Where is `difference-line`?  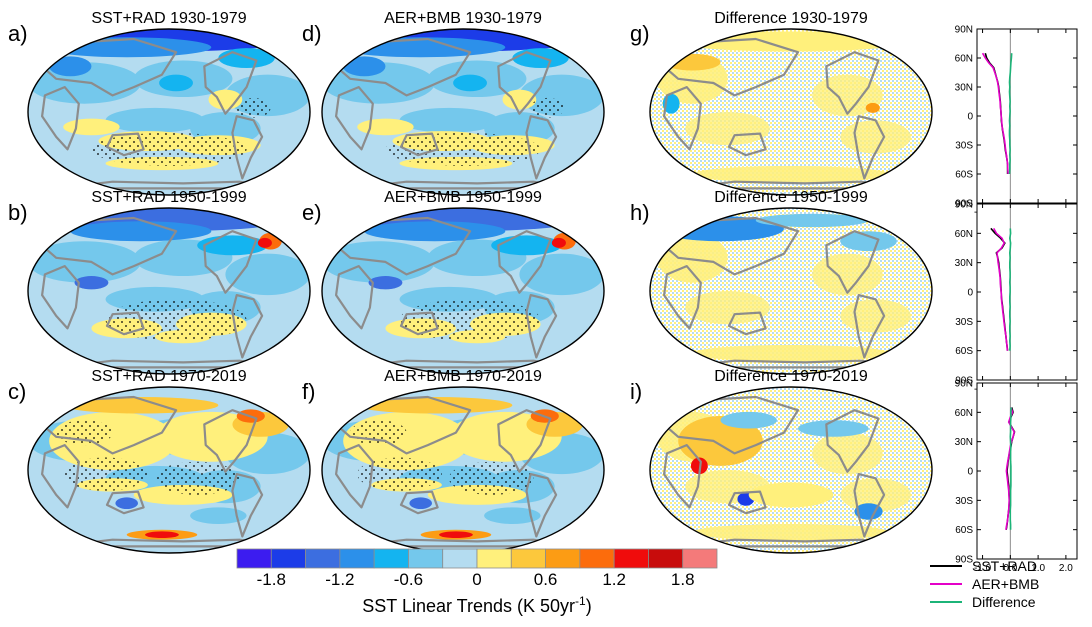
difference-line is located at coordinates (1010, 289).